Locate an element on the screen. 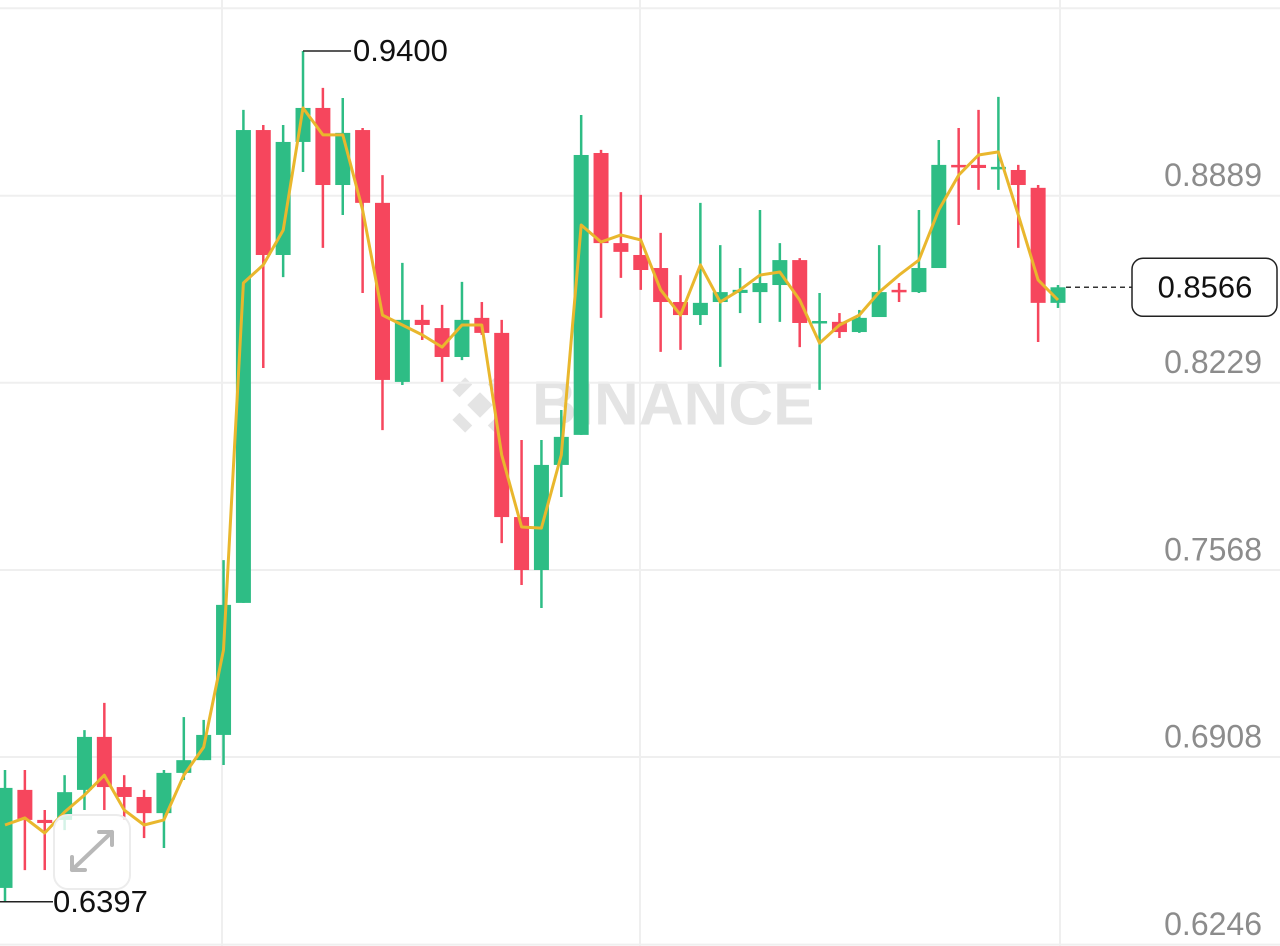  last-price-label: 0.8566 is located at coordinates (1205, 286).